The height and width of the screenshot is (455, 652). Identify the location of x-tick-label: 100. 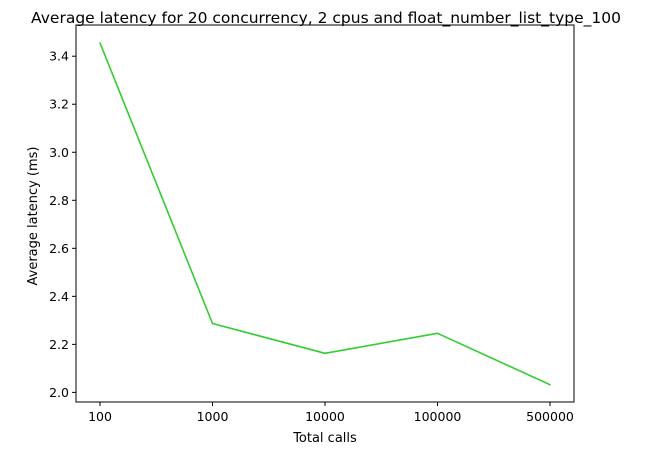
(100, 416).